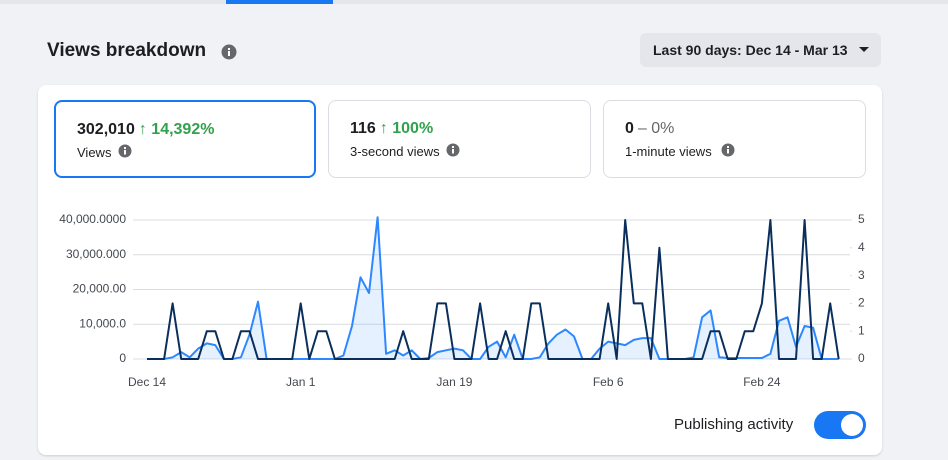 The width and height of the screenshot is (948, 460). What do you see at coordinates (750, 50) in the screenshot?
I see `date-range-text: Last 90 days: Dec 14 - Mar 13` at bounding box center [750, 50].